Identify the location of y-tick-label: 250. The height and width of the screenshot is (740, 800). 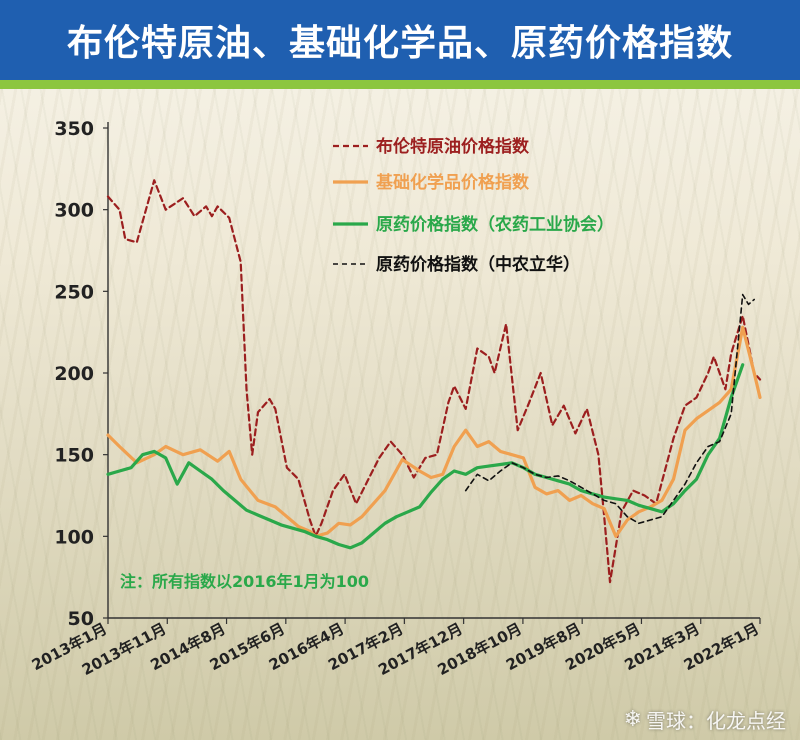
(74, 292).